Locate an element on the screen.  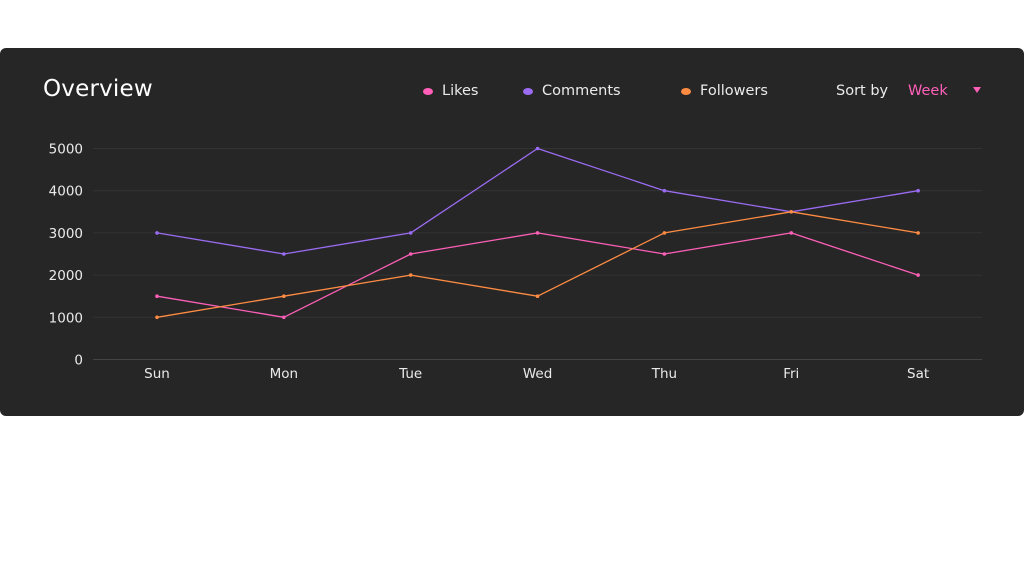
y-tick-label: 4000 is located at coordinates (66, 192).